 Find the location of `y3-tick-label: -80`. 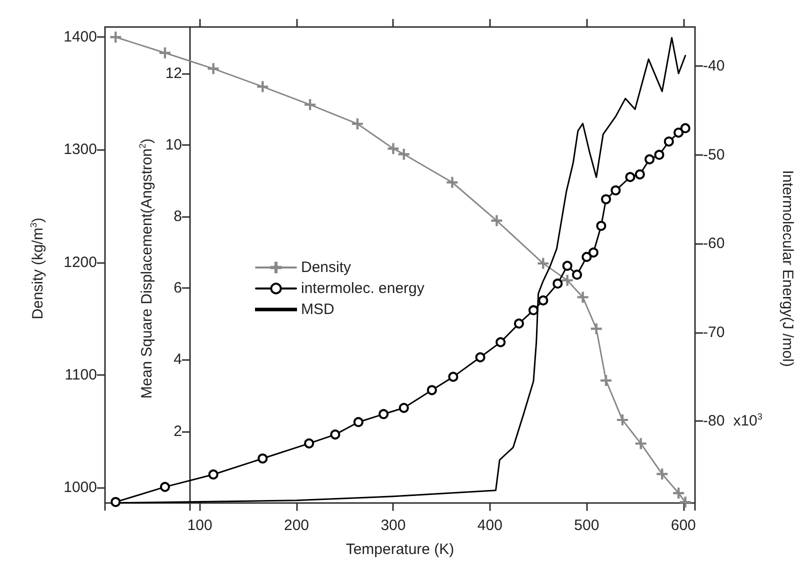

y3-tick-label: -80 is located at coordinates (714, 421).